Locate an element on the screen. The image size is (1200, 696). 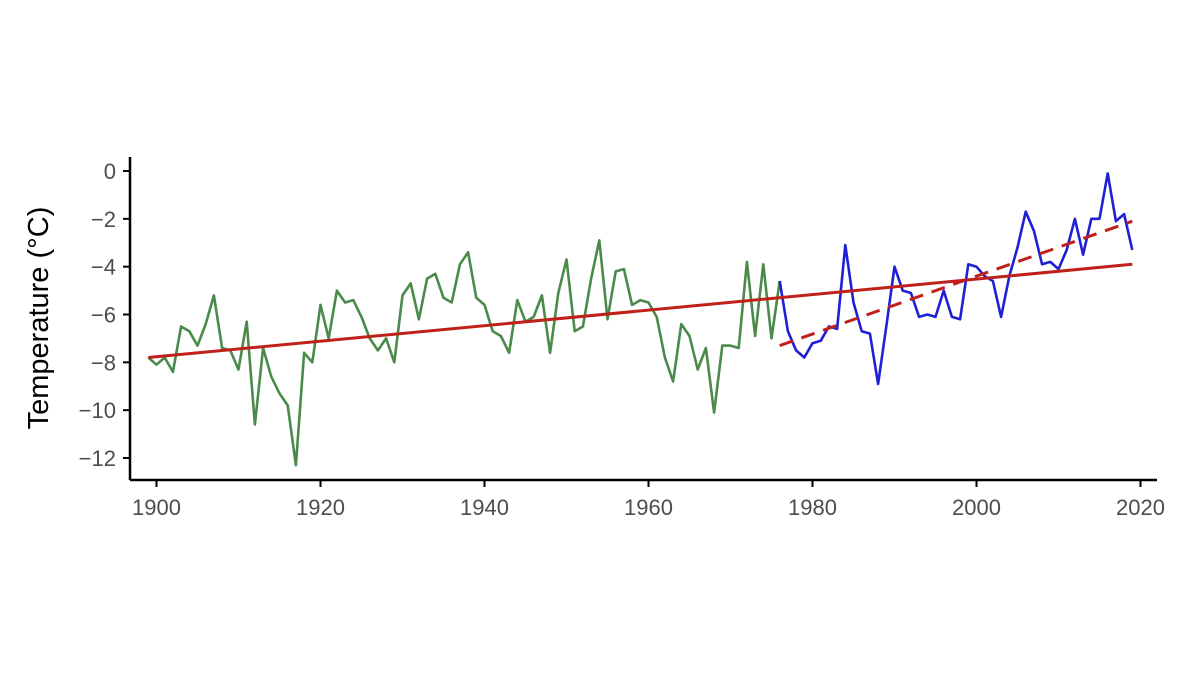
y-tick-label: 0 is located at coordinates (110, 171).